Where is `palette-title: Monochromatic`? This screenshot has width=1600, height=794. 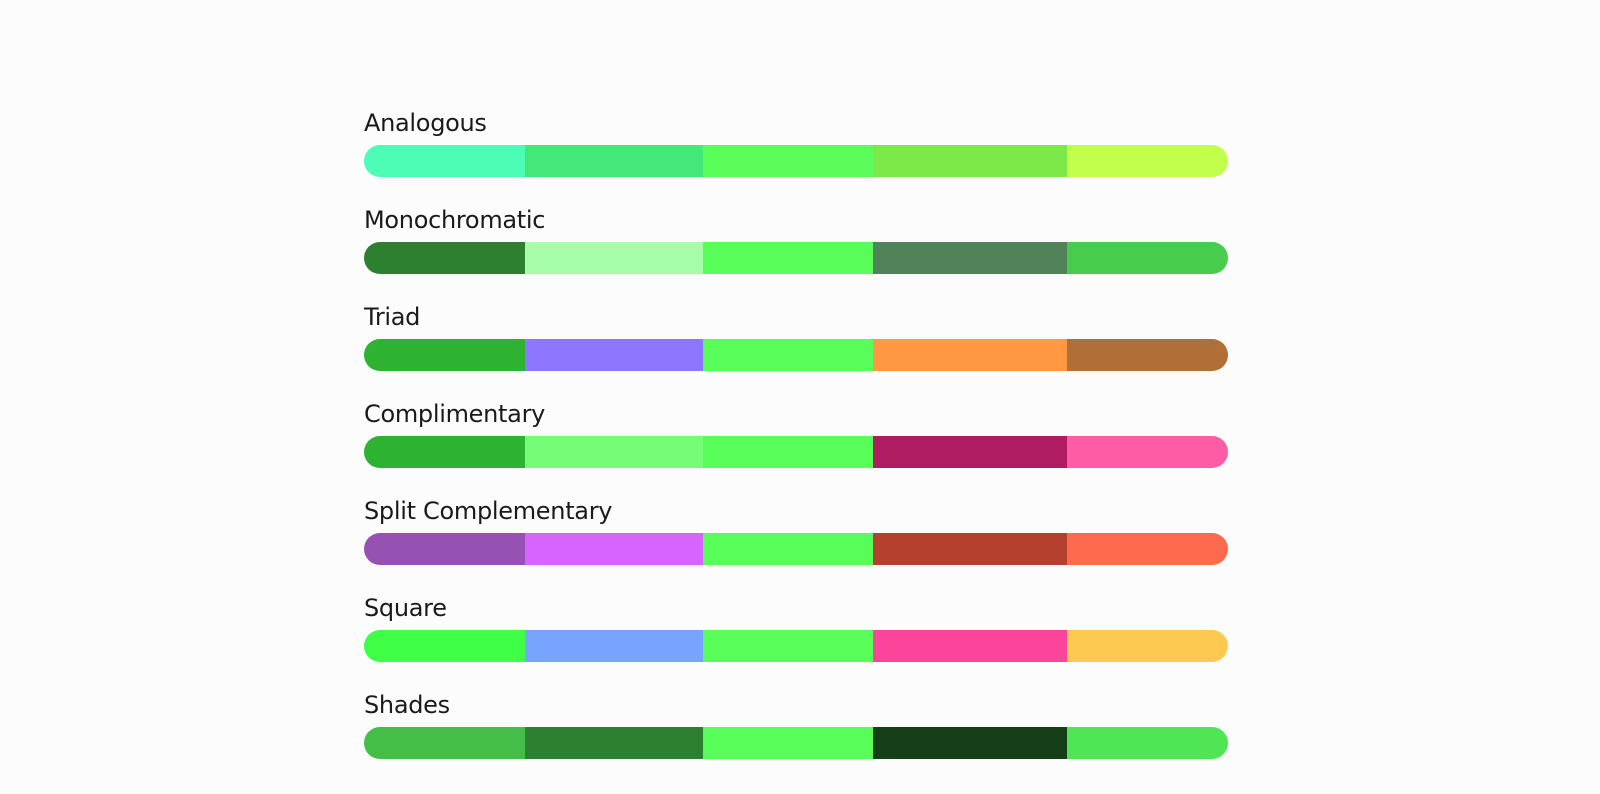 palette-title: Monochromatic is located at coordinates (455, 220).